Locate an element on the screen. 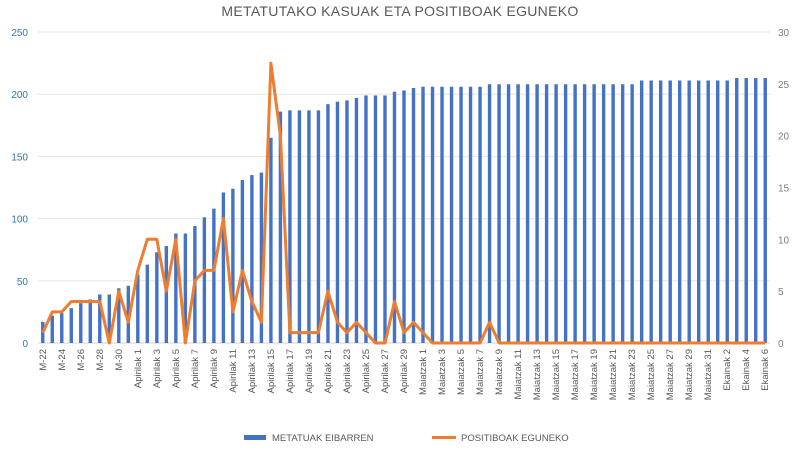 The image size is (800, 450). x-tick-label: Apirilak 25 is located at coordinates (366, 371).